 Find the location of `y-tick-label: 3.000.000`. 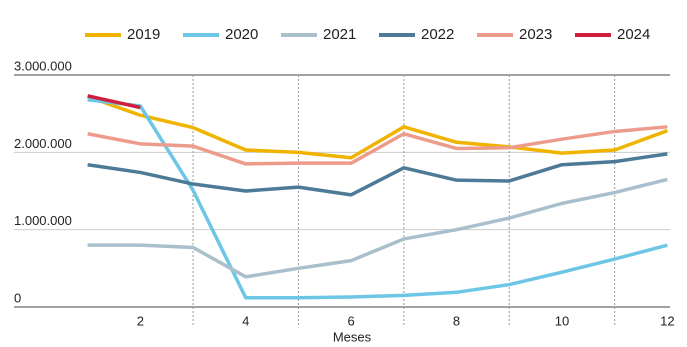

y-tick-label: 3.000.000 is located at coordinates (43, 65).